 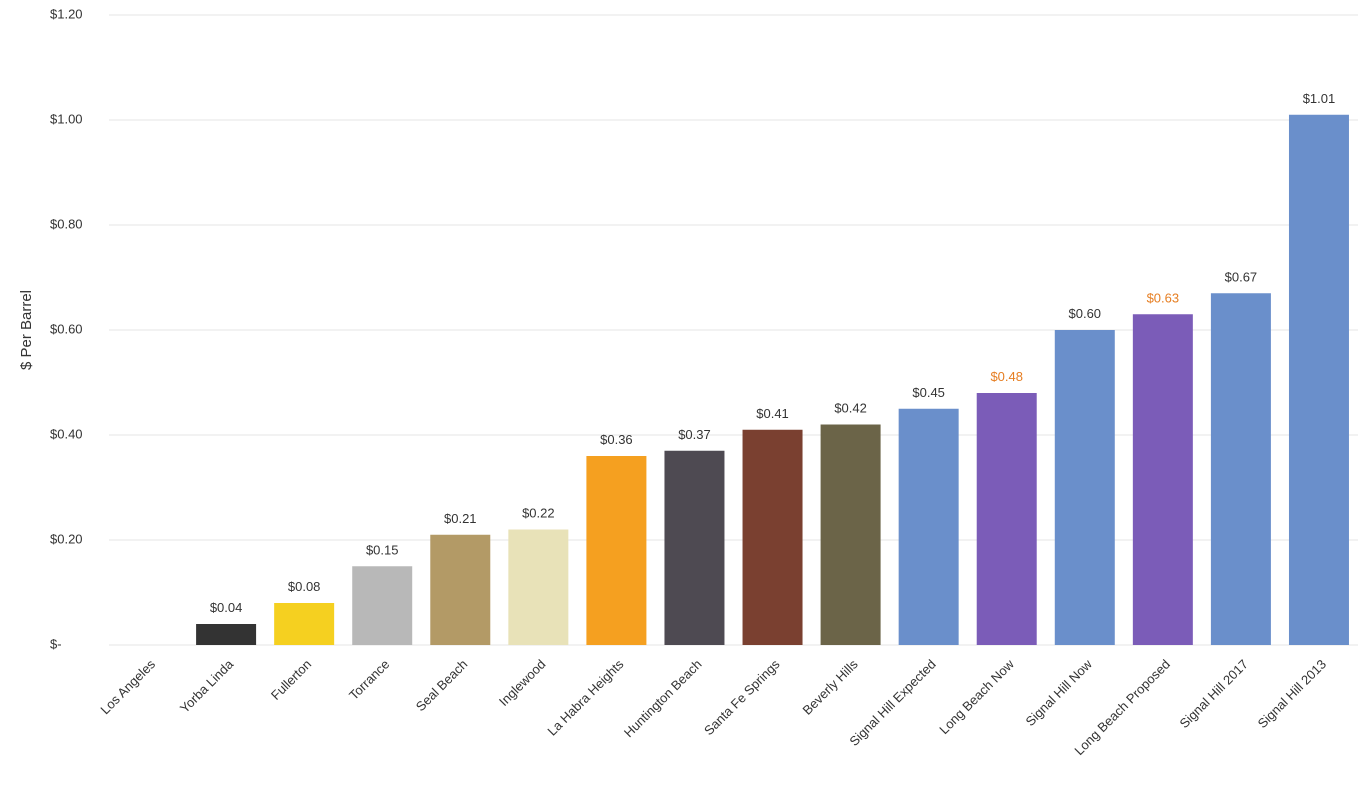 I want to click on x-tick-label: Los Angeles, so click(x=127, y=686).